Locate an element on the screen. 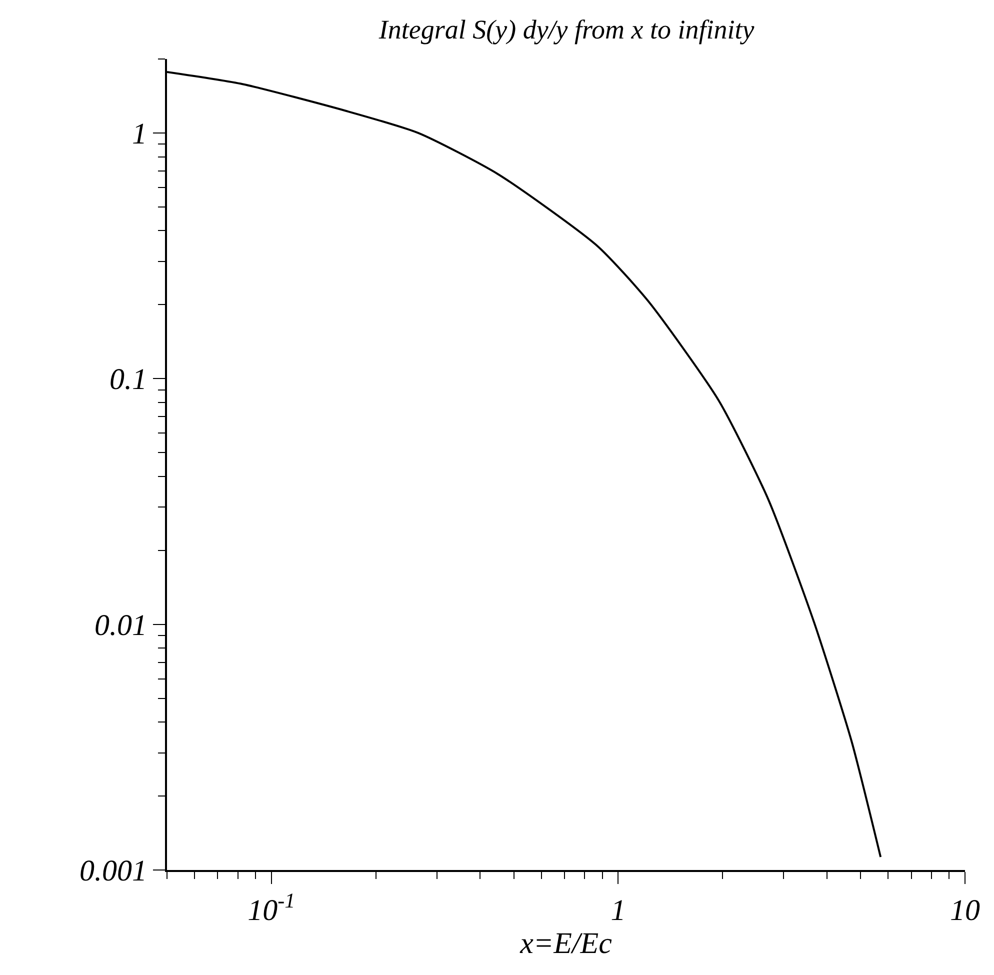 Image resolution: width=994 pixels, height=975 pixels. y-tick-label: 0.001 is located at coordinates (113, 871).